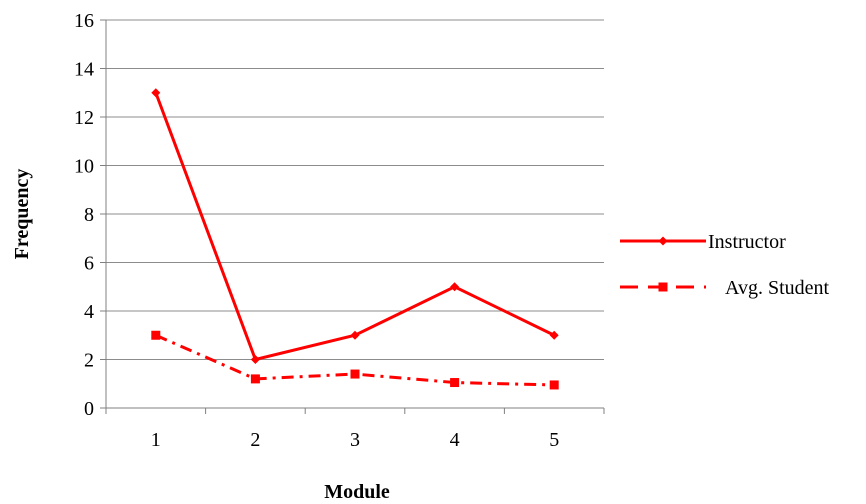 The image size is (866, 504). What do you see at coordinates (255, 440) in the screenshot?
I see `x-tick-label: 2` at bounding box center [255, 440].